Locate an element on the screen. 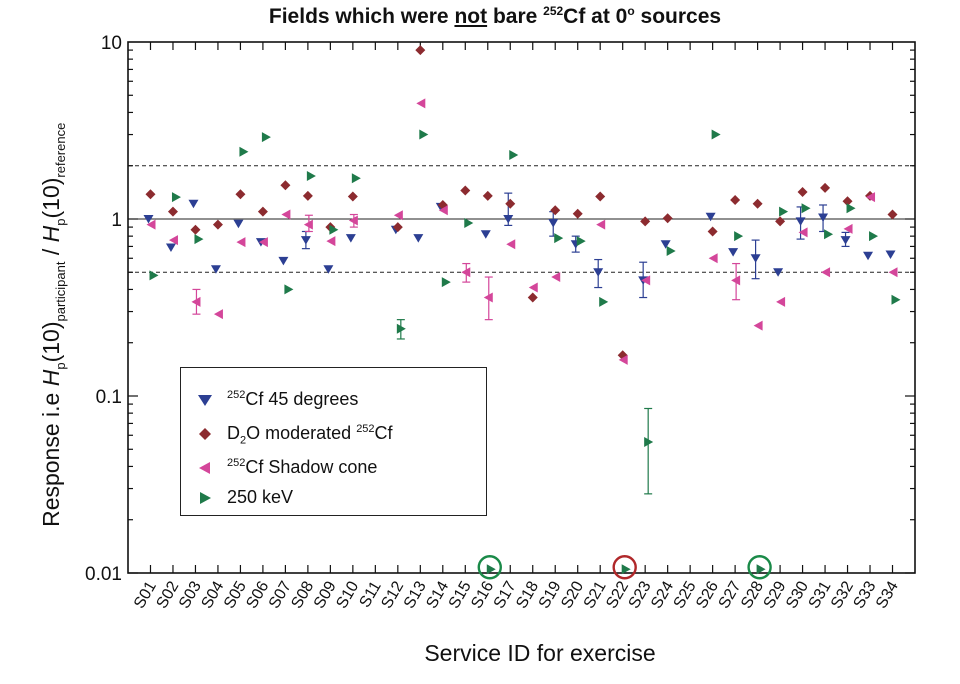  x-tick-label: S22 is located at coordinates (617, 594).